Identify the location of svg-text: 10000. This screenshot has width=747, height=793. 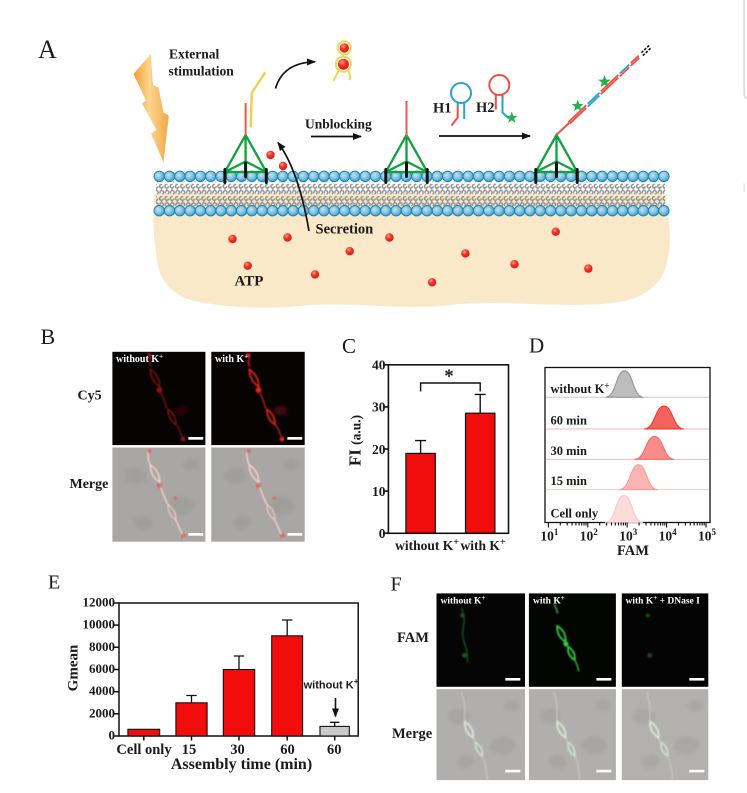
(99, 624).